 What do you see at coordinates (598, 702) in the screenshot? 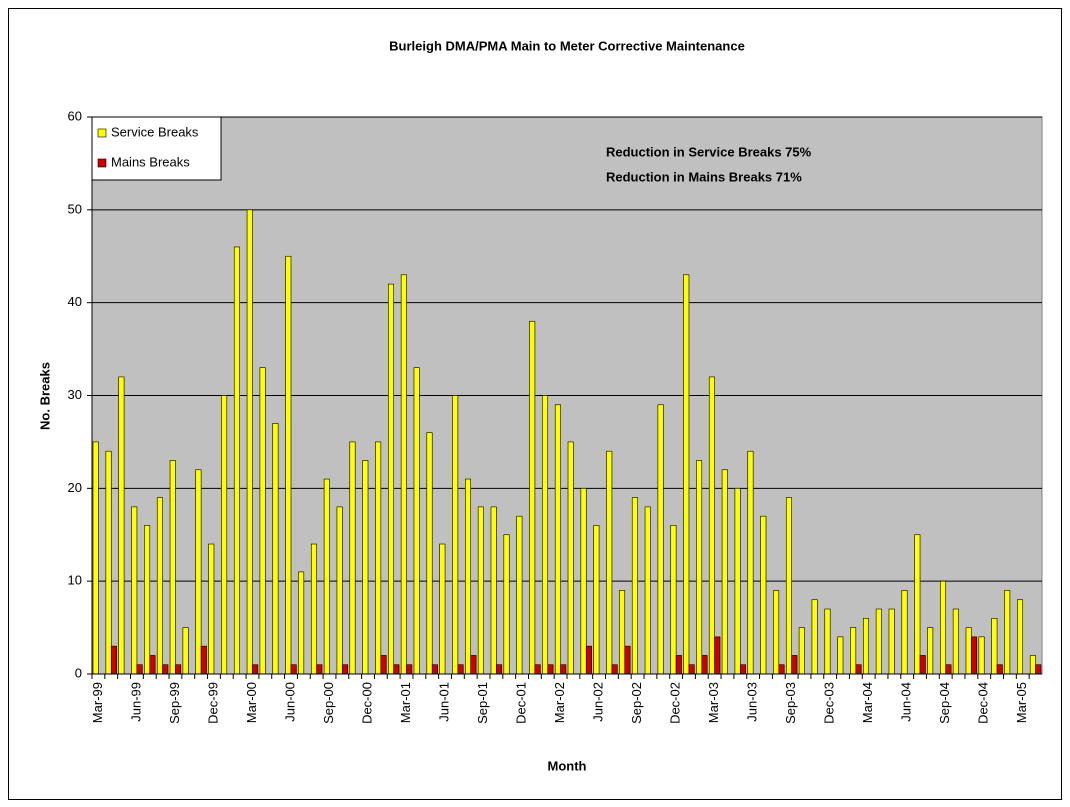
I see `x-tick-label: Jun-02` at bounding box center [598, 702].